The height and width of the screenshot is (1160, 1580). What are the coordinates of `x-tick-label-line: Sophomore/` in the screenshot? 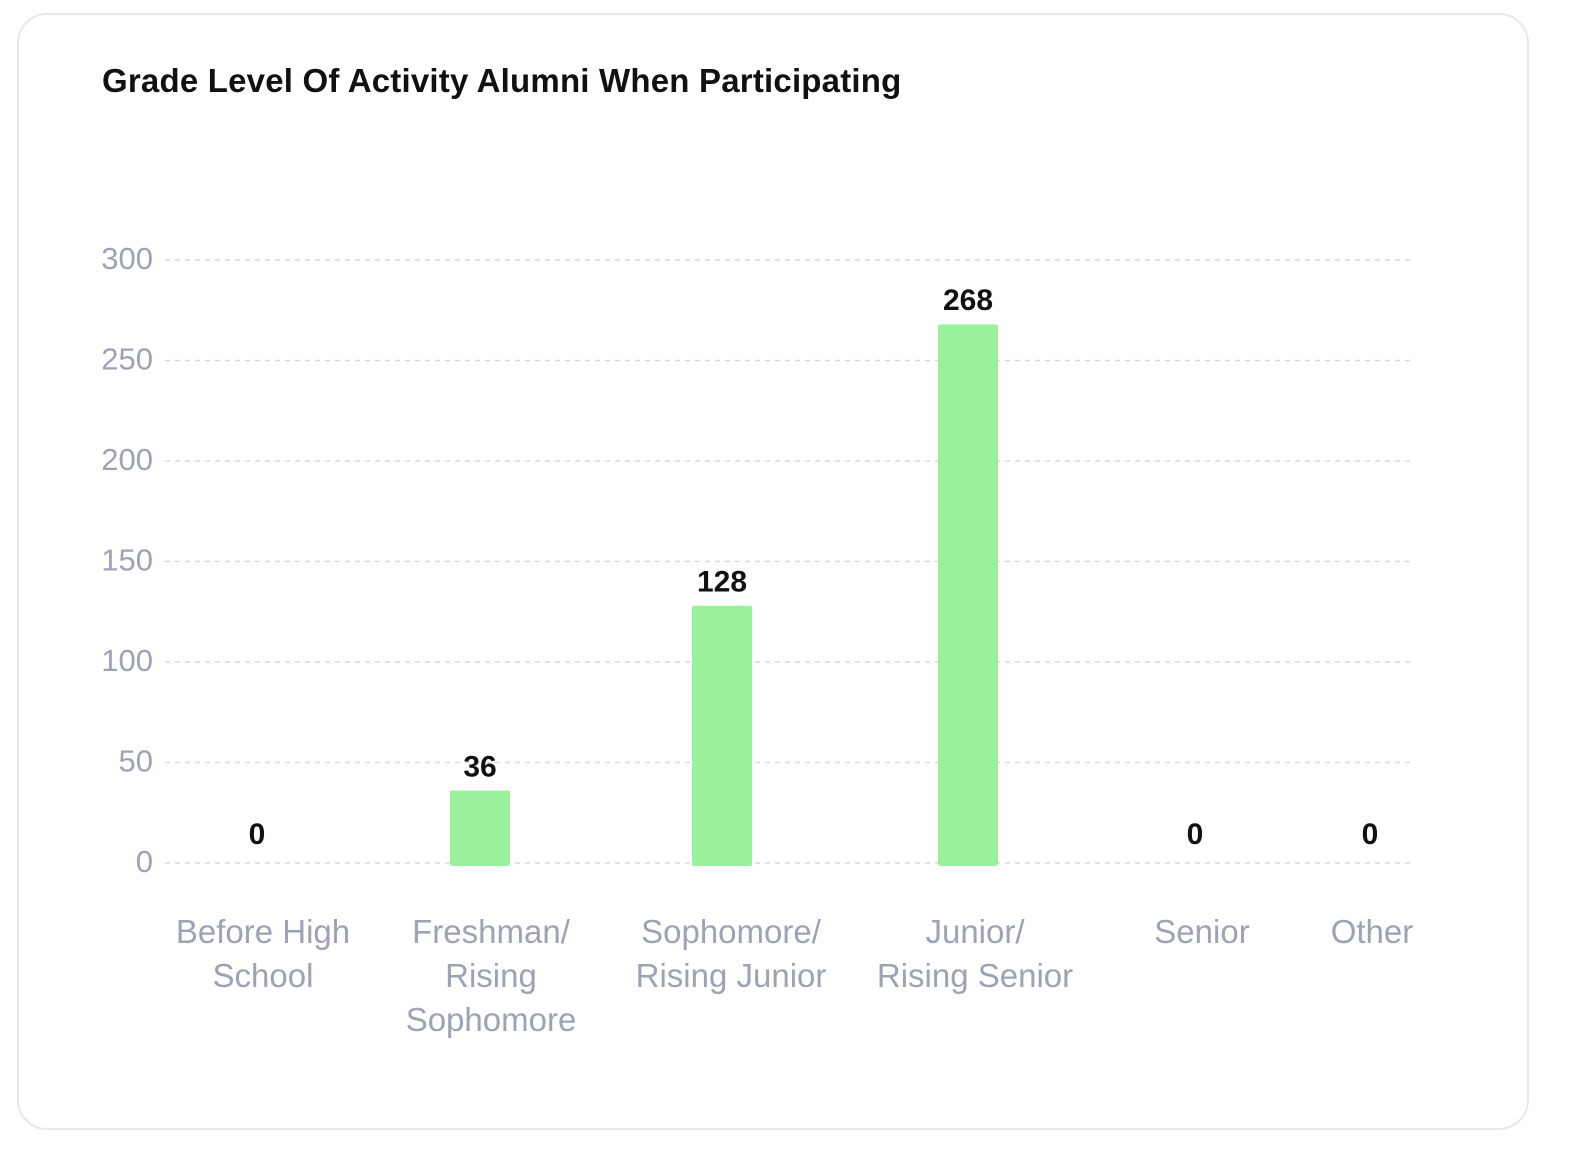 It's located at (731, 931).